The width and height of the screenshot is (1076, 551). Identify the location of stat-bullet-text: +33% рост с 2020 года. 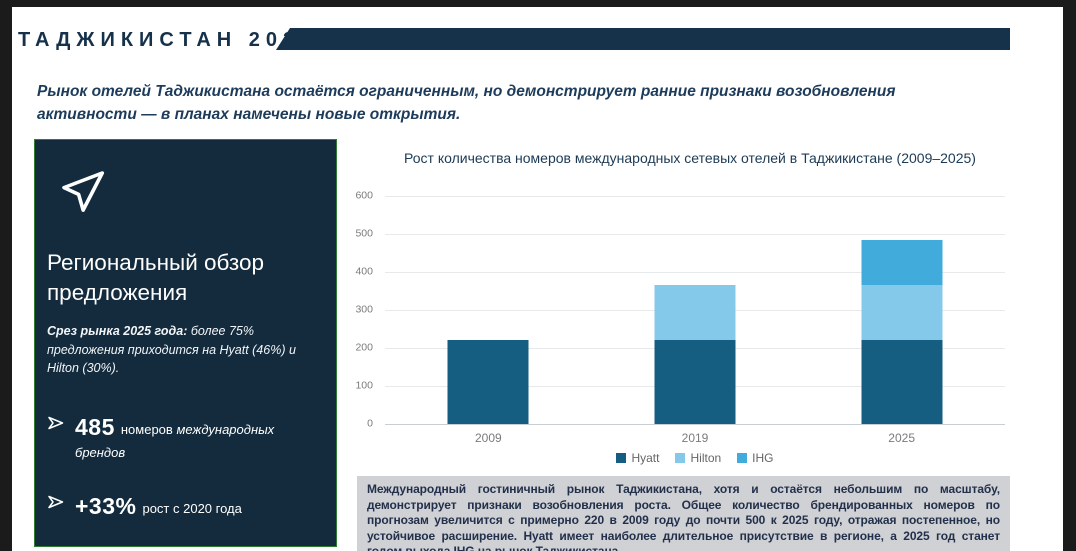
(158, 505).